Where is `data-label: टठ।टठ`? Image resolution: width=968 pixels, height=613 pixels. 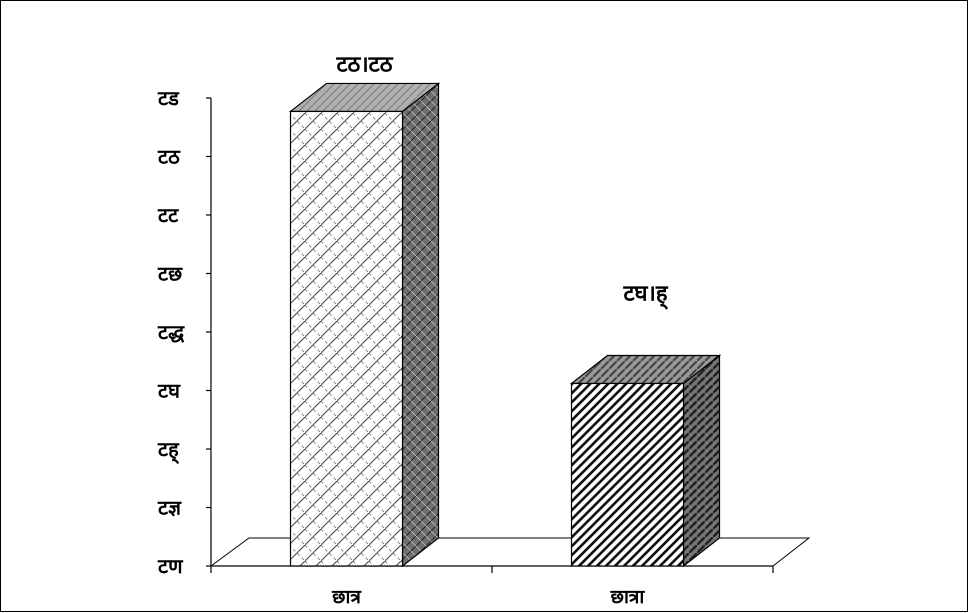
data-label: टठ।टठ is located at coordinates (364, 64).